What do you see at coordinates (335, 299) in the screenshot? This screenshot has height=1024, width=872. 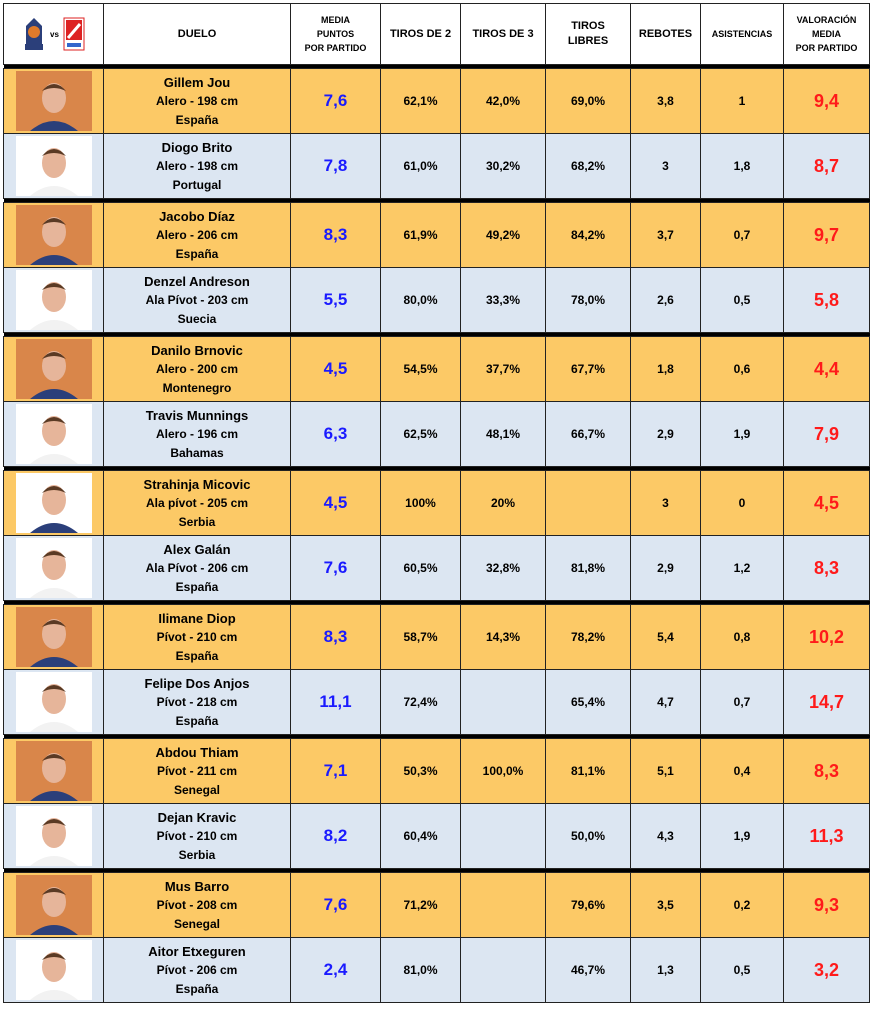 I see `points-per-game: 5,5` at bounding box center [335, 299].